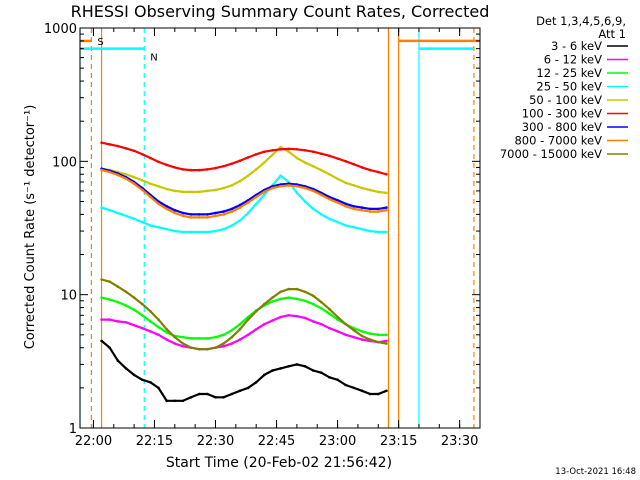  I want to click on x-tick-label-3: 22:45, so click(276, 441).